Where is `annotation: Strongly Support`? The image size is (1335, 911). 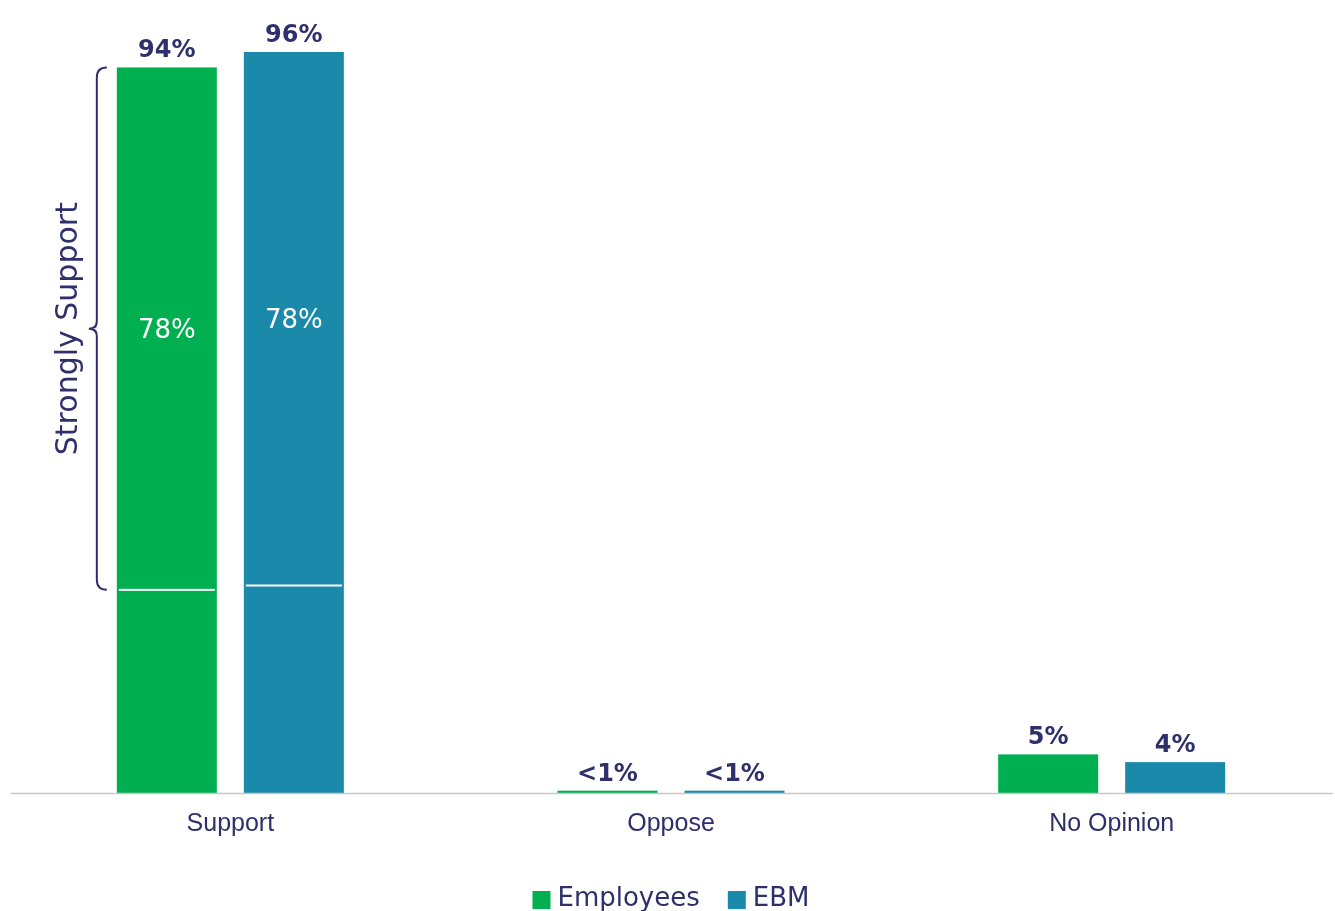
annotation: Strongly Support is located at coordinates (66, 328).